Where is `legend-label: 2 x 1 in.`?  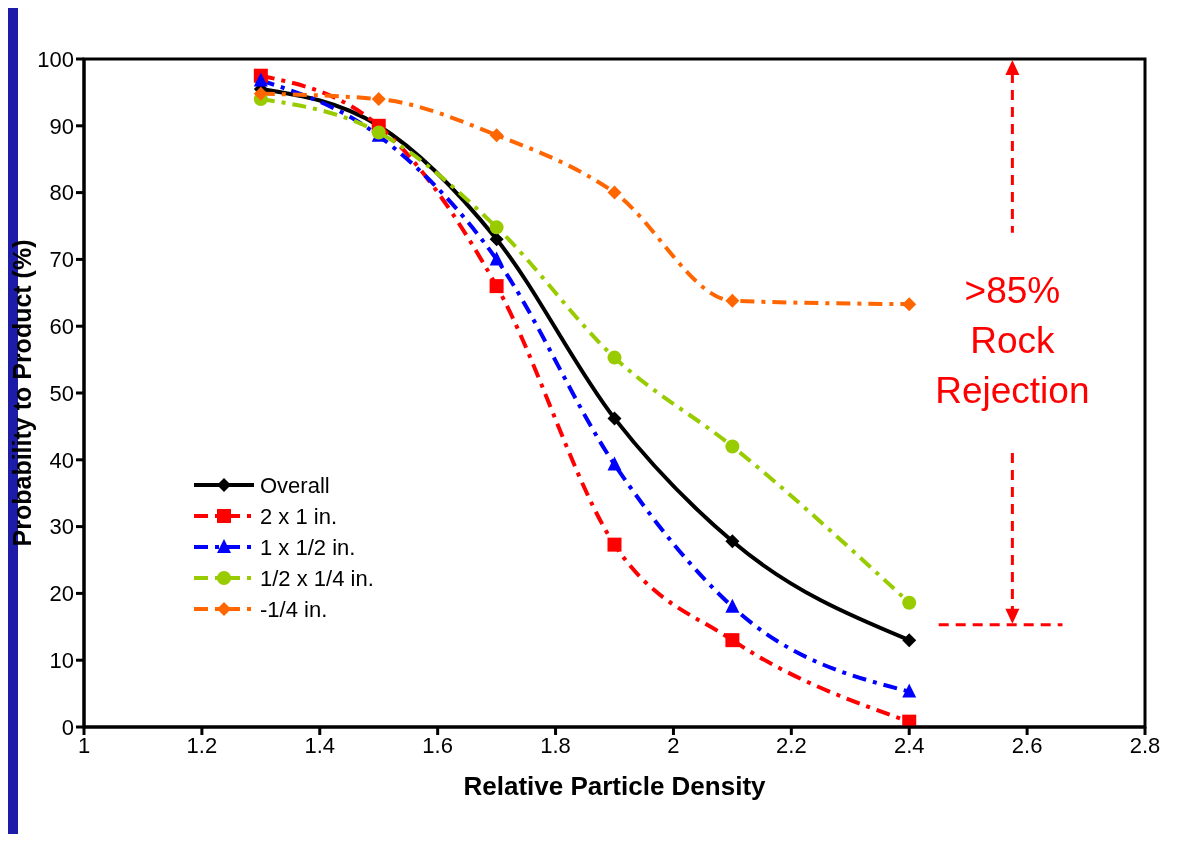
legend-label: 2 x 1 in. is located at coordinates (299, 516).